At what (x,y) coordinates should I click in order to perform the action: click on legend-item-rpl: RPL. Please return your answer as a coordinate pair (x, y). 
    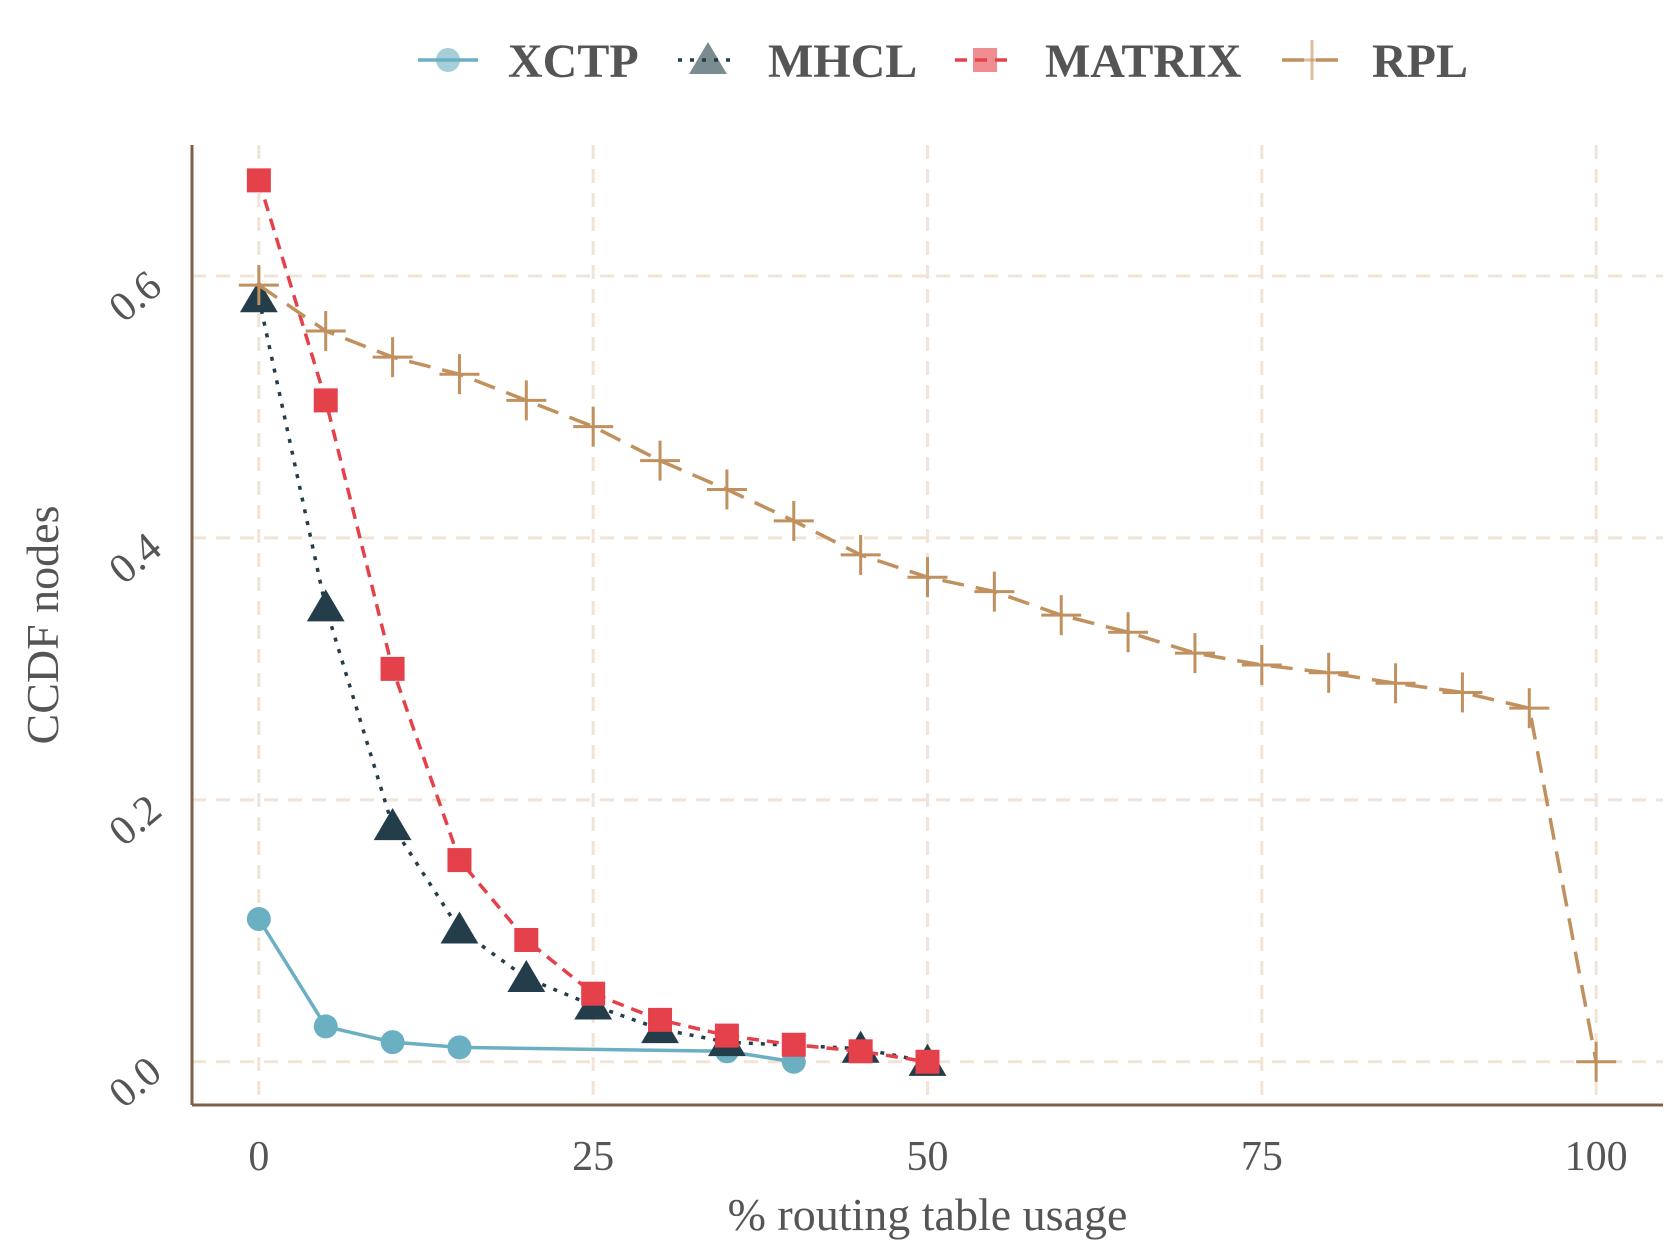
    Looking at the image, I should click on (1375, 61).